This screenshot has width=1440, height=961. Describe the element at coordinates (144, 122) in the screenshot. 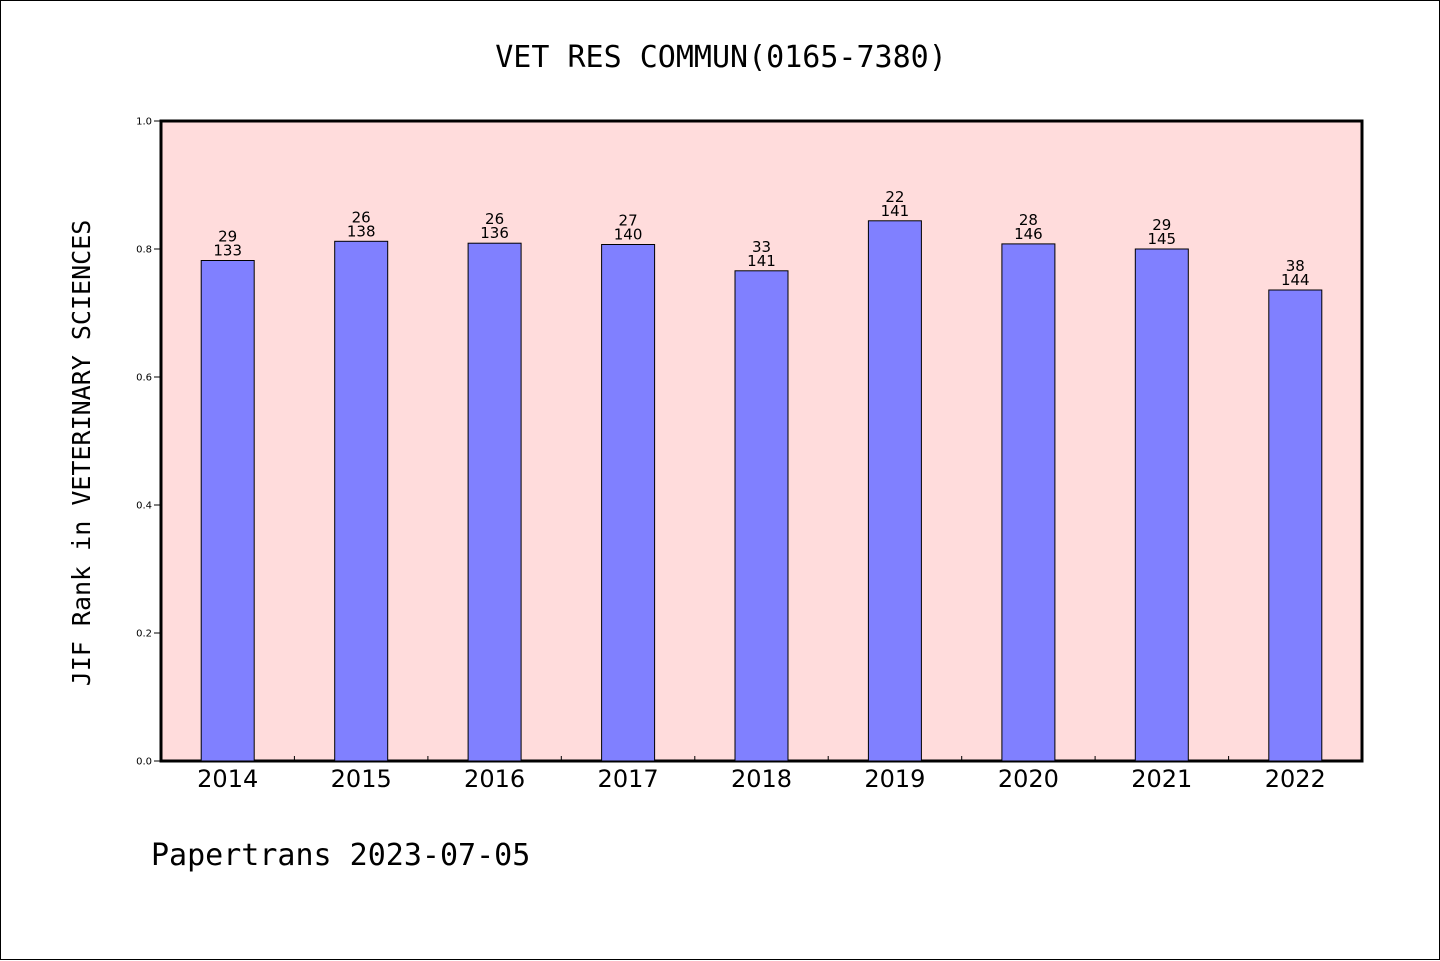

I see `y-tick-label: 1.0` at that location.